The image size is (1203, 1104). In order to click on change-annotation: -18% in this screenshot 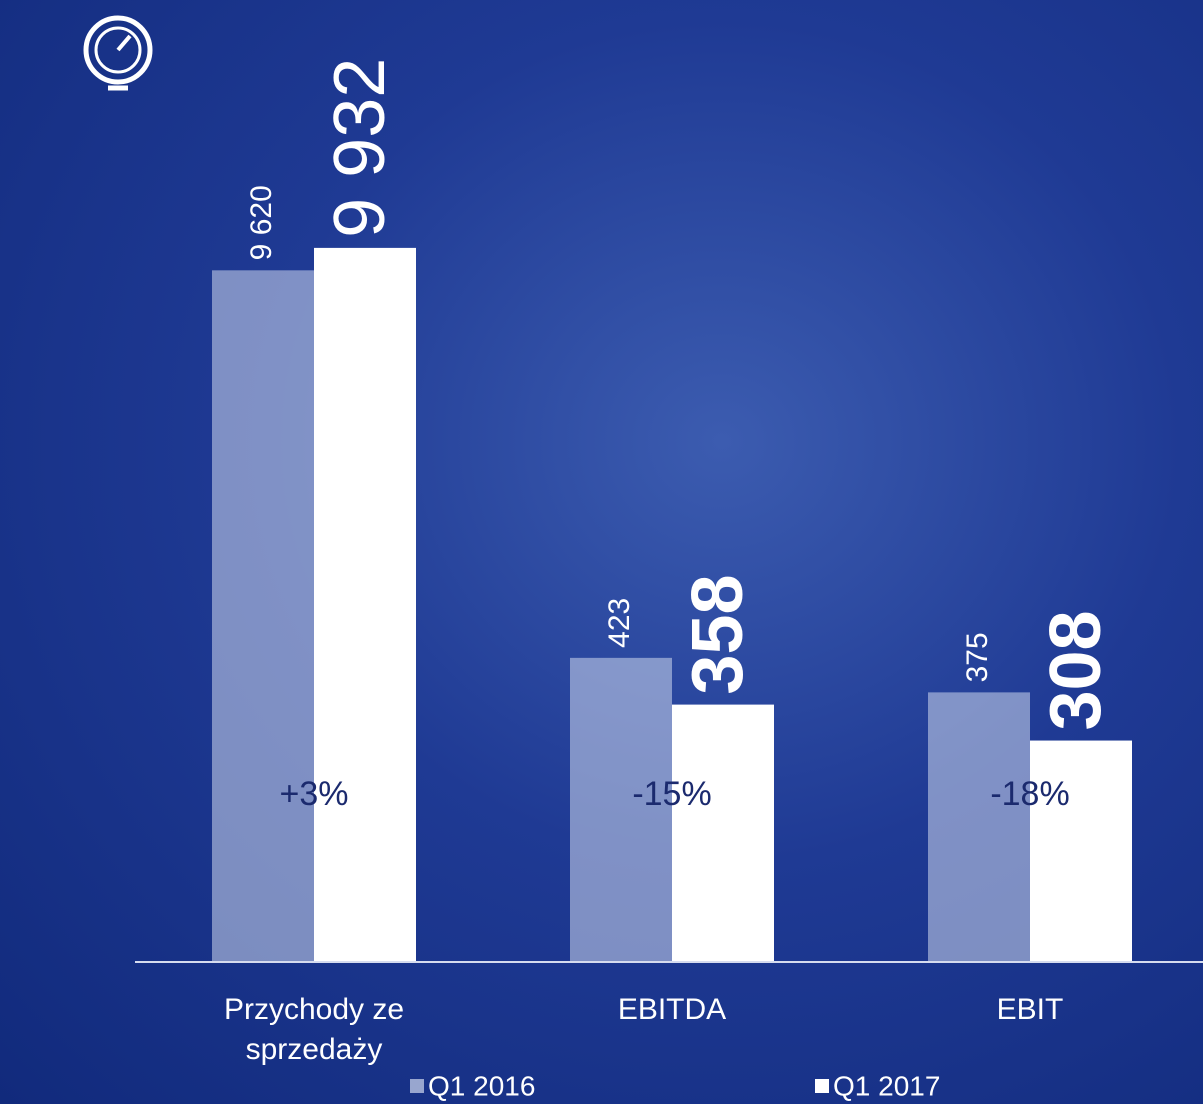, I will do `click(1029, 794)`.